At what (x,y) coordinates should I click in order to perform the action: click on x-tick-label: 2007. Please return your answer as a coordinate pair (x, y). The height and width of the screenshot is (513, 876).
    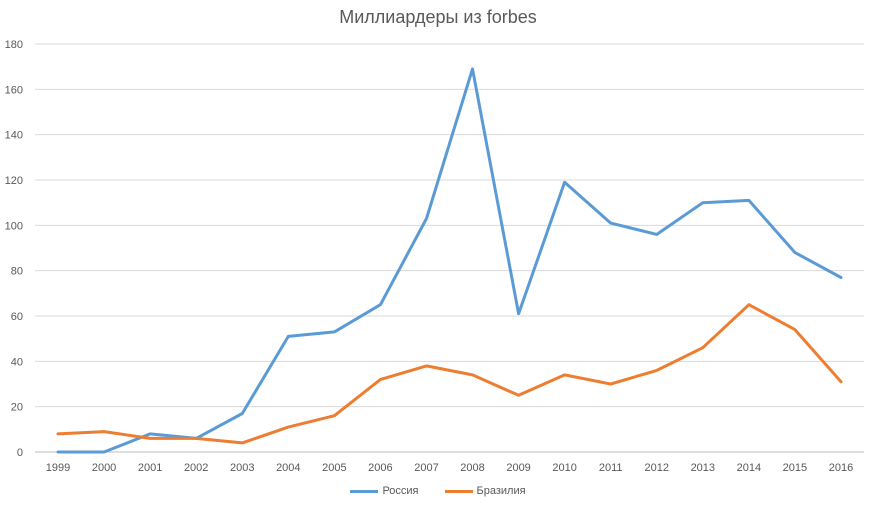
    Looking at the image, I should click on (426, 468).